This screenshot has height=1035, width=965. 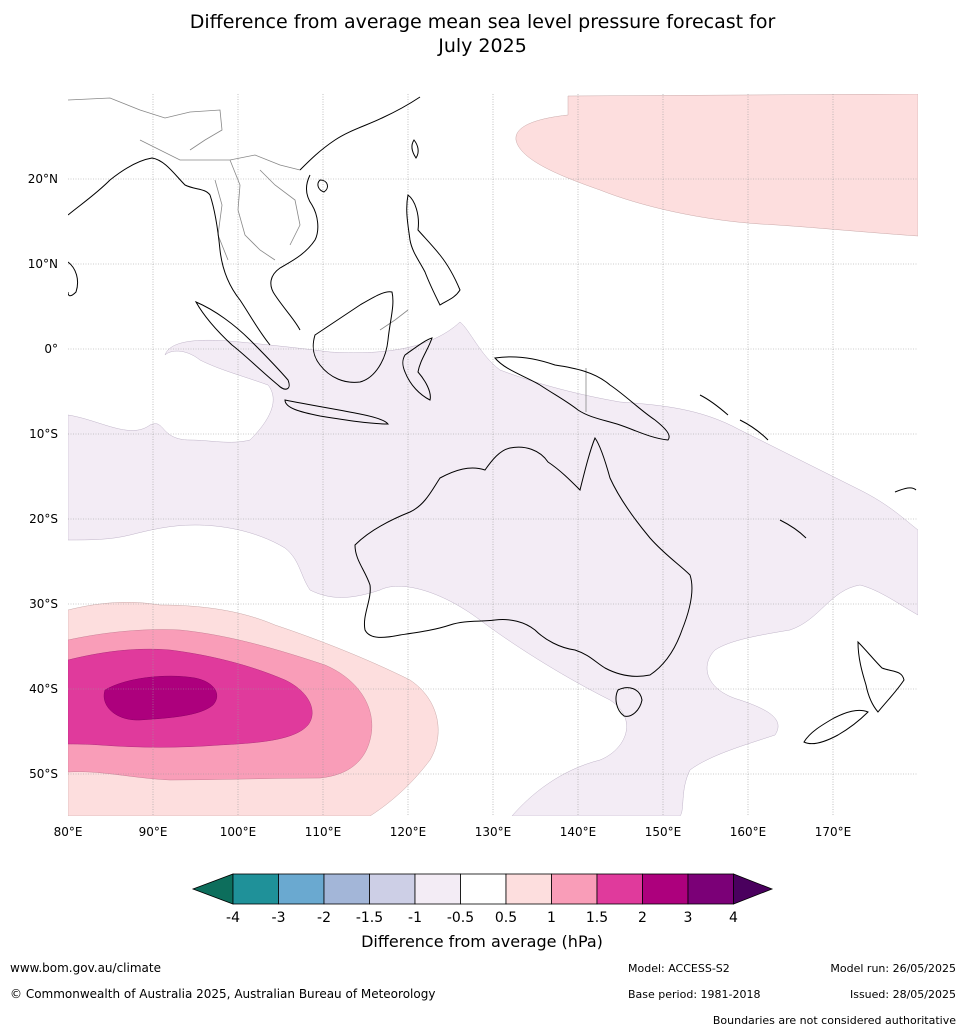 What do you see at coordinates (43, 264) in the screenshot?
I see `latitude-label: 10°N` at bounding box center [43, 264].